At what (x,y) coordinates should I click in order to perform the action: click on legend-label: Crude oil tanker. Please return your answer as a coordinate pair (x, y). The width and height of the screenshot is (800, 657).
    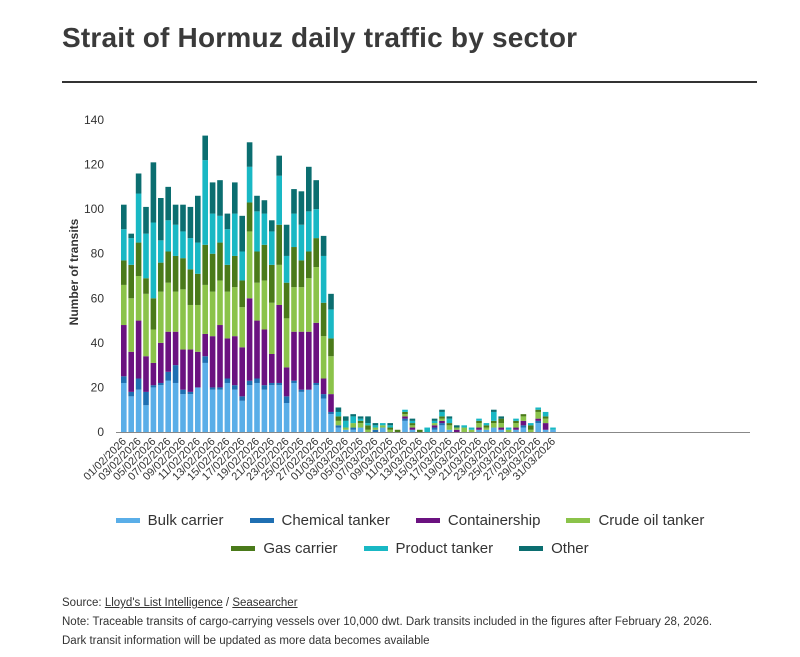
    Looking at the image, I should click on (651, 520).